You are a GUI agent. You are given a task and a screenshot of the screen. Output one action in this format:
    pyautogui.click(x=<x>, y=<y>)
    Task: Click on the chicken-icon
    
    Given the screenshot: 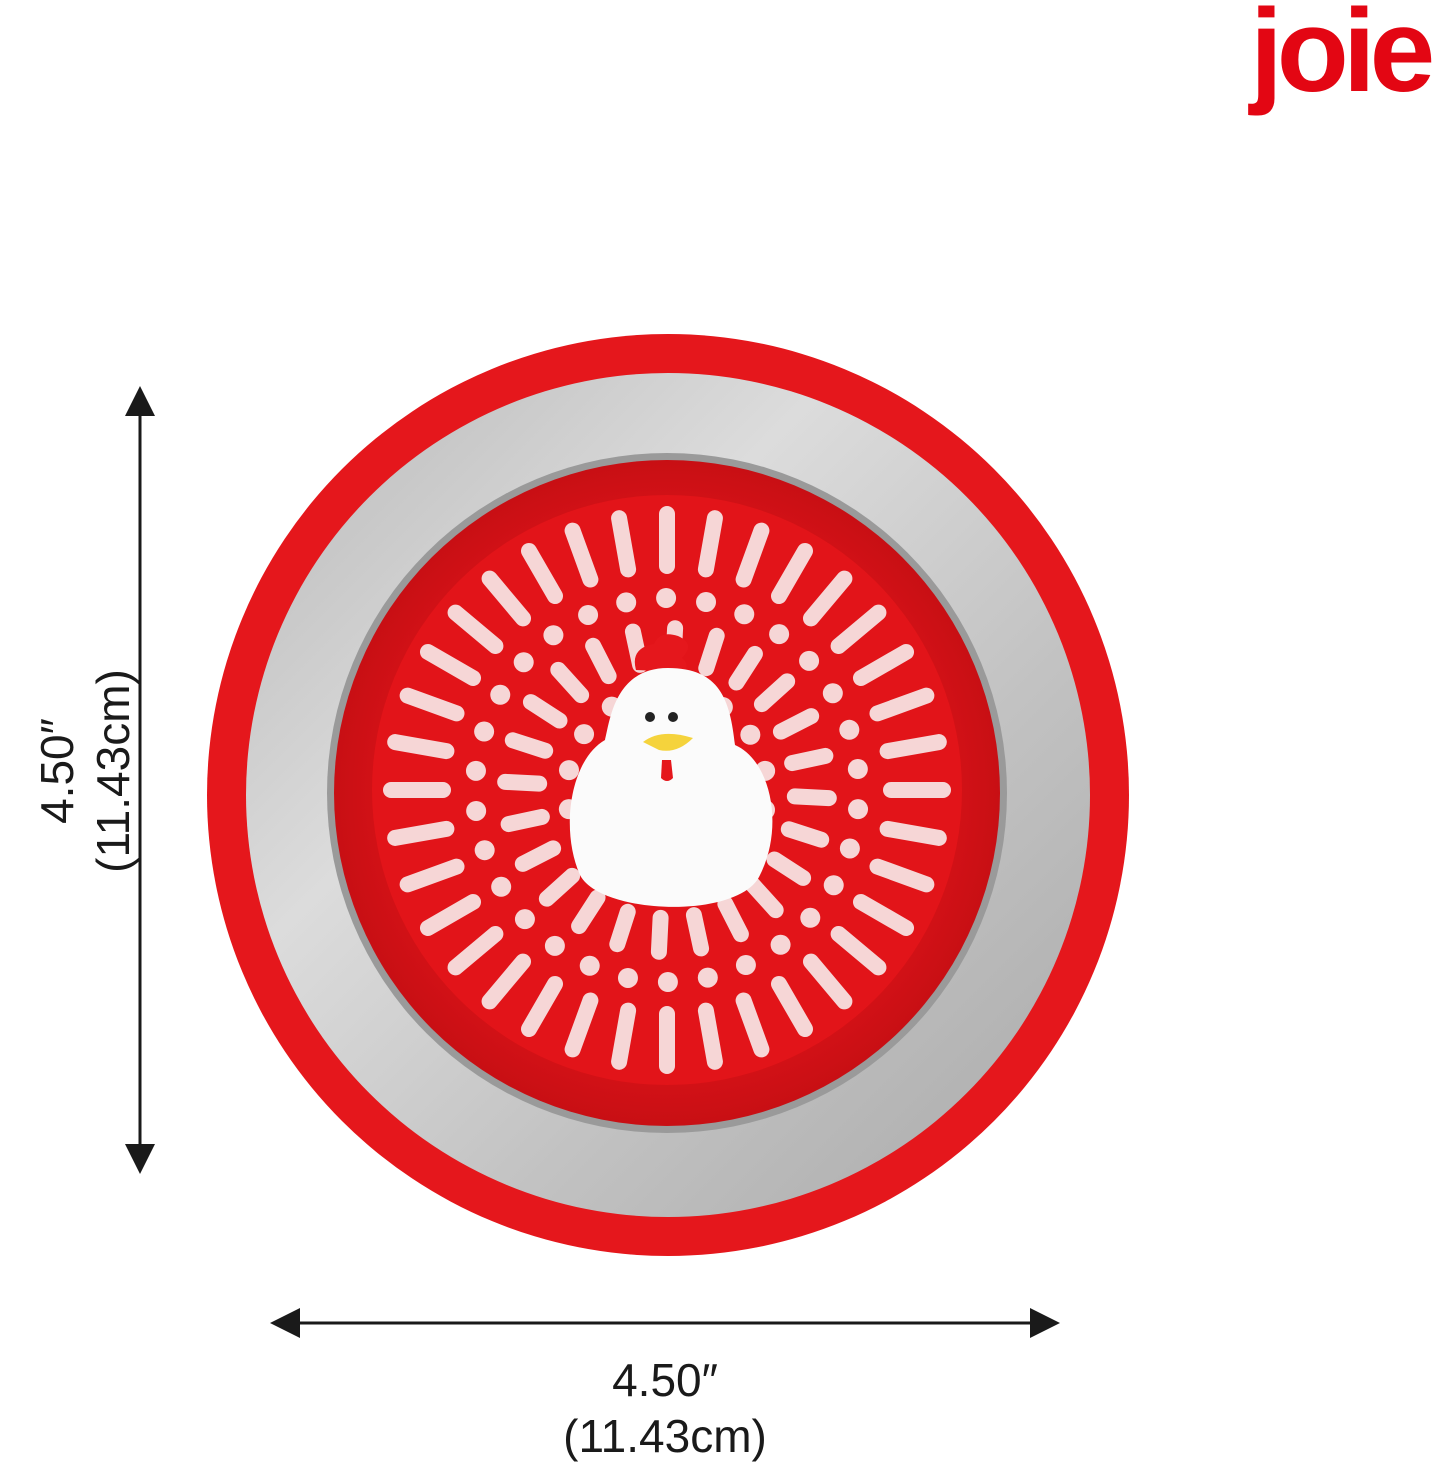 What is the action you would take?
    pyautogui.click(x=671, y=770)
    